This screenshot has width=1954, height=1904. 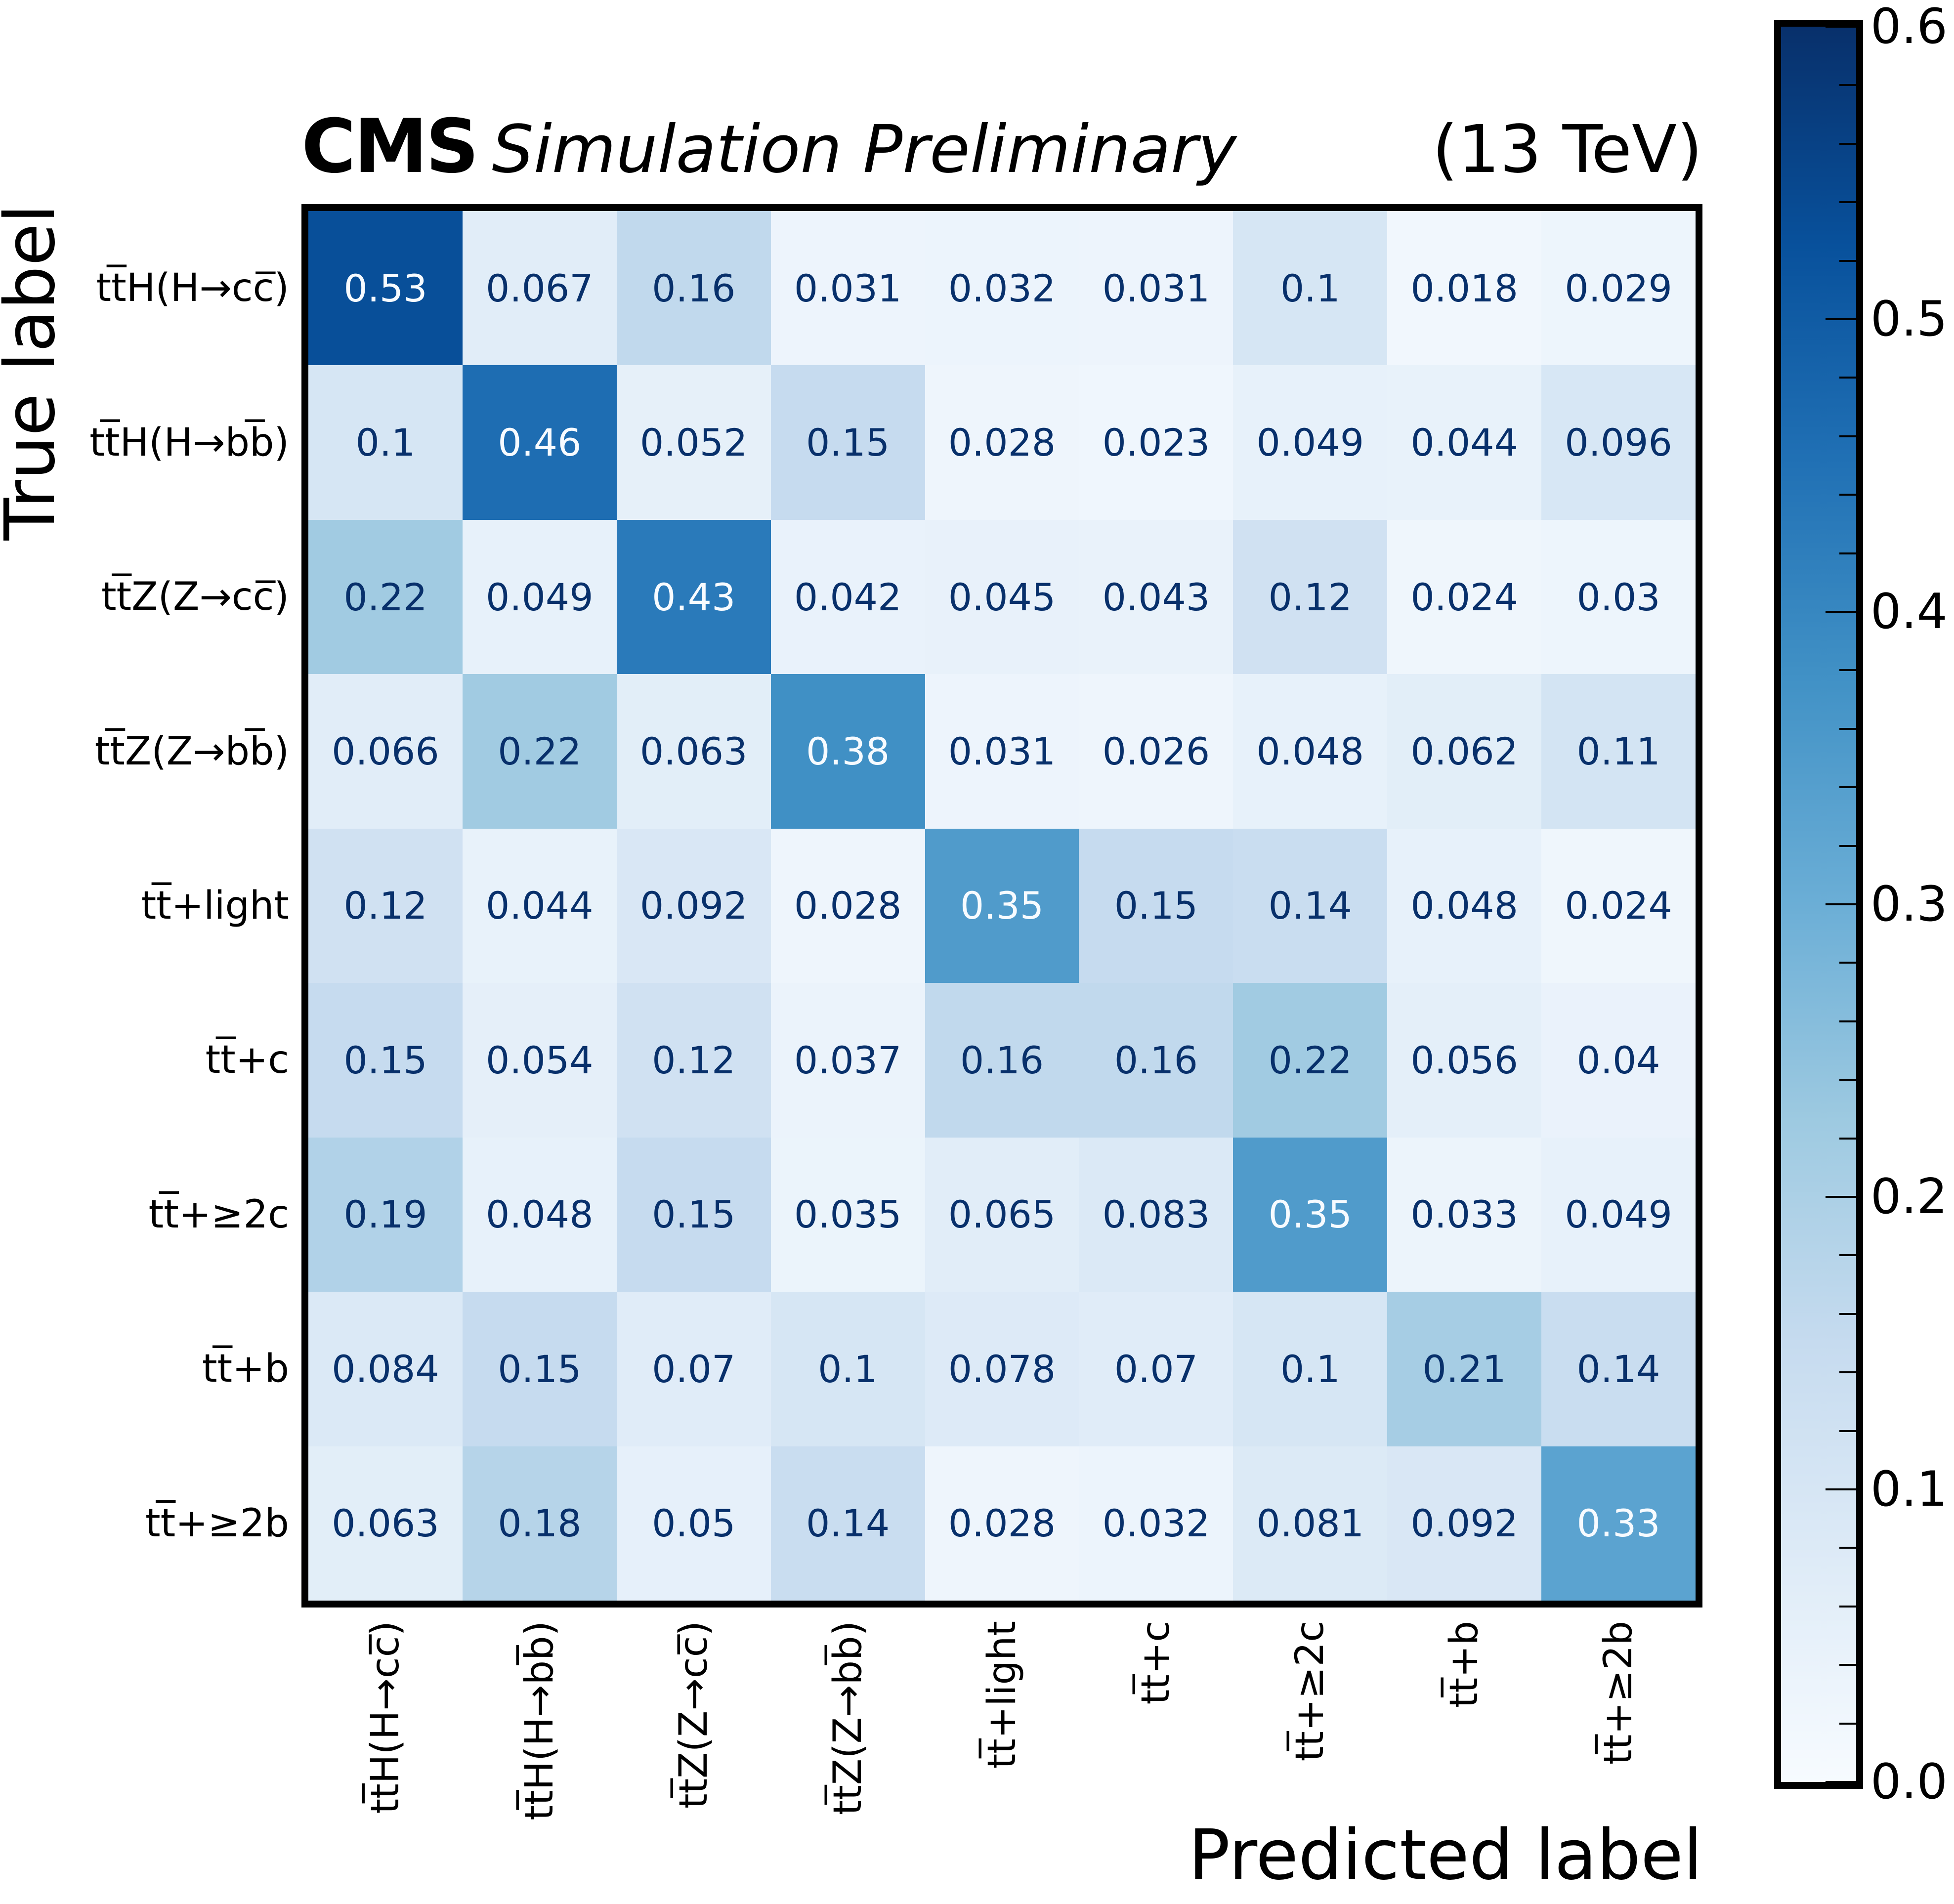 What do you see at coordinates (1619, 906) in the screenshot?
I see `matrix-cell: 0.024` at bounding box center [1619, 906].